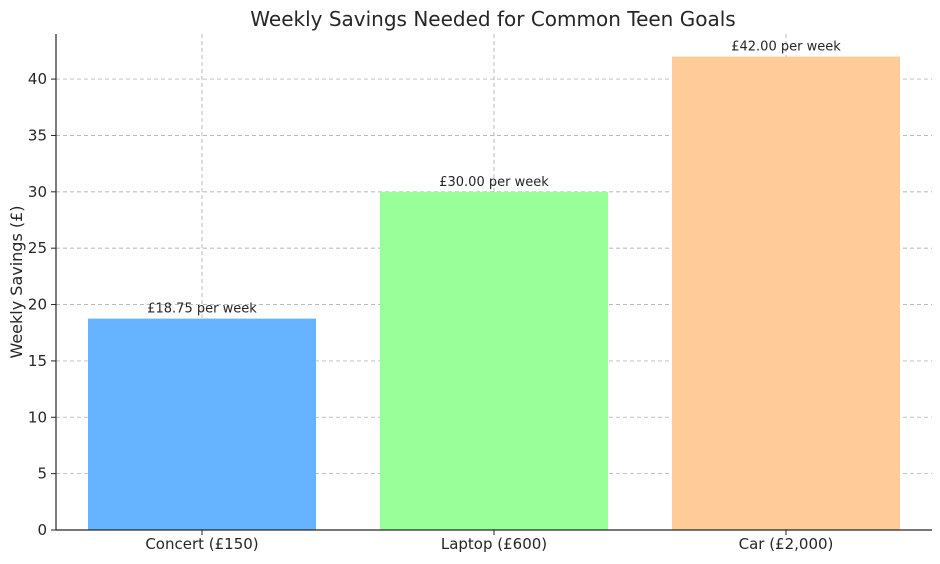  What do you see at coordinates (37, 305) in the screenshot?
I see `y-tick-label: 20` at bounding box center [37, 305].